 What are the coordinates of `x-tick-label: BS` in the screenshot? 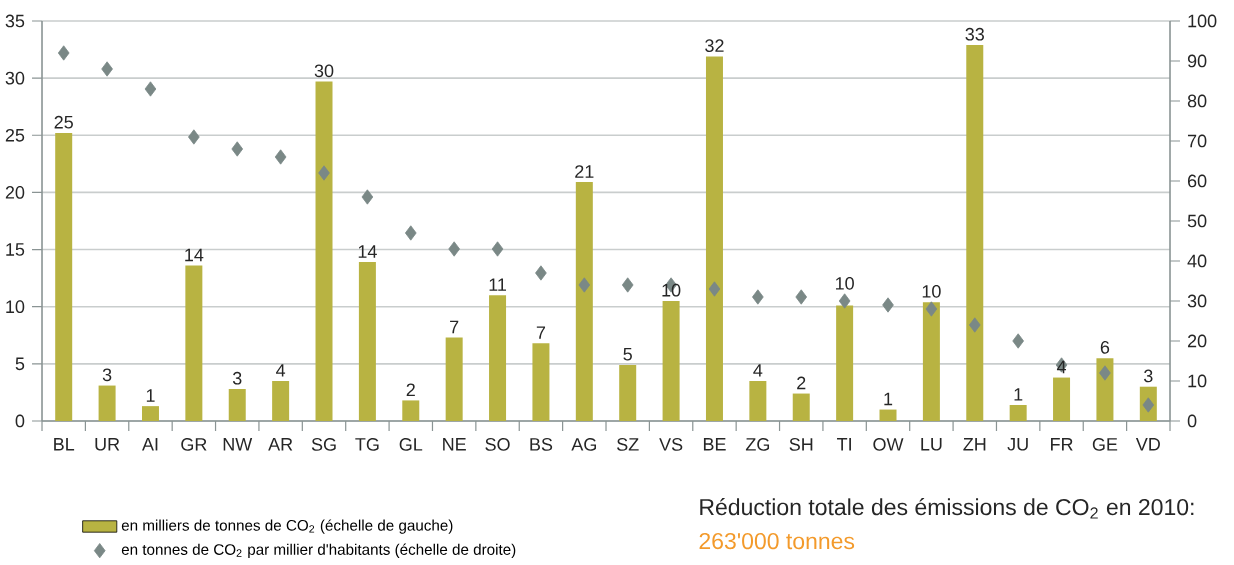 It's located at (541, 444).